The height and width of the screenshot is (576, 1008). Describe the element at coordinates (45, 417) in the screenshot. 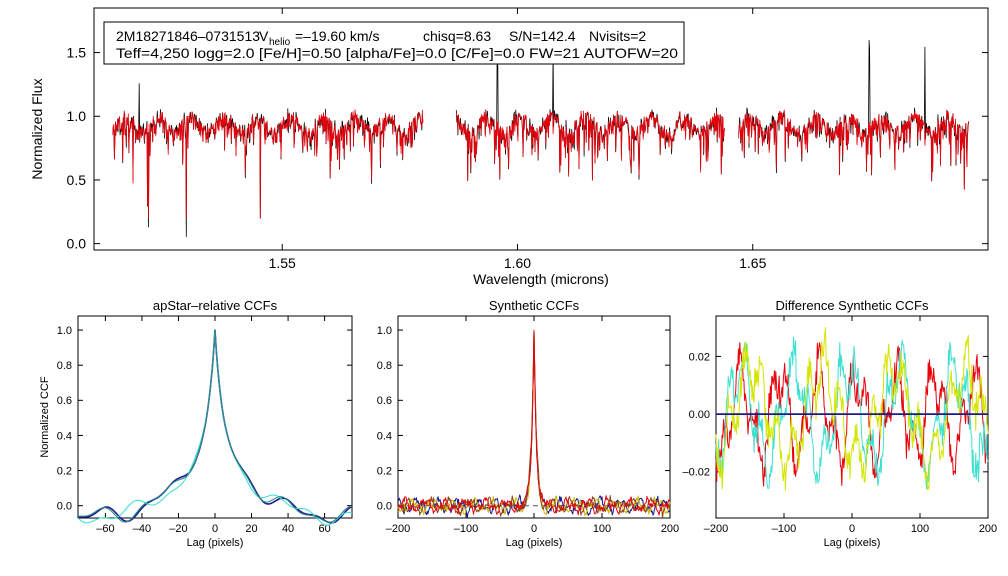

I see `y-axis-label: Normalized CCF` at that location.